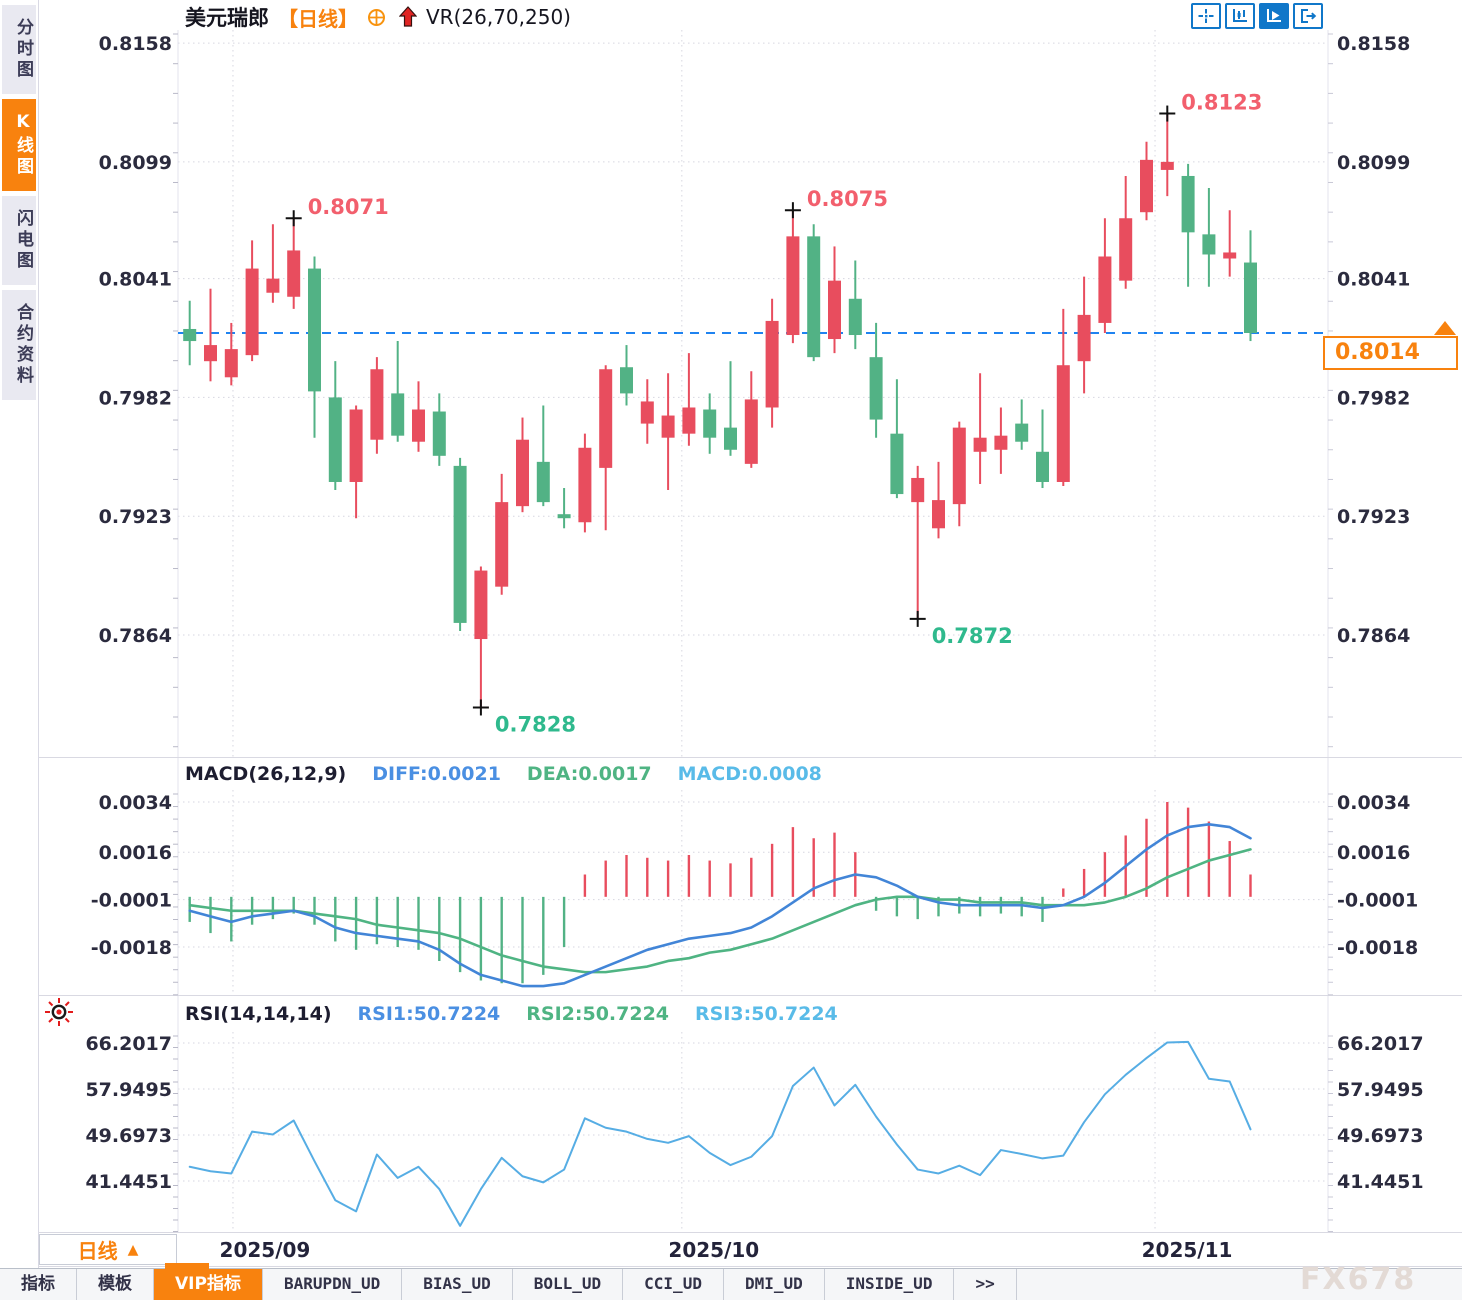 Image resolution: width=1462 pixels, height=1300 pixels. What do you see at coordinates (348, 207) in the screenshot?
I see `svg-text: 0.8071` at bounding box center [348, 207].